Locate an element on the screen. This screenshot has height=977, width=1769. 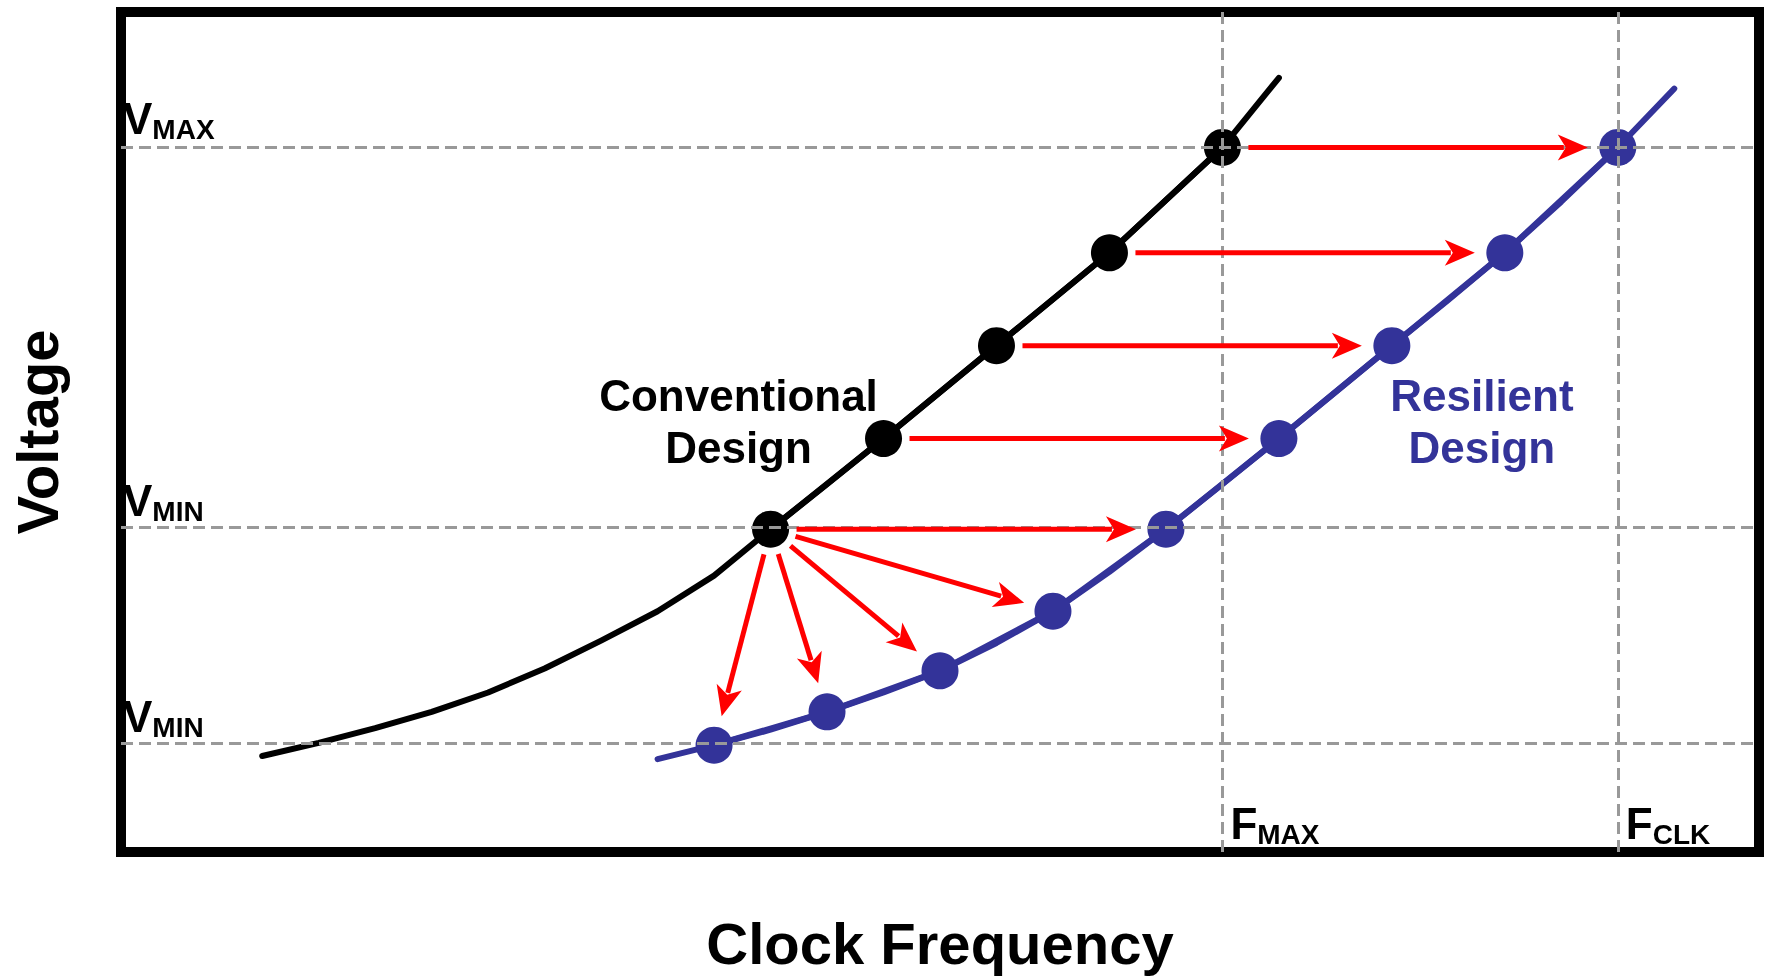
series-label: Conventional Design is located at coordinates (738, 422).